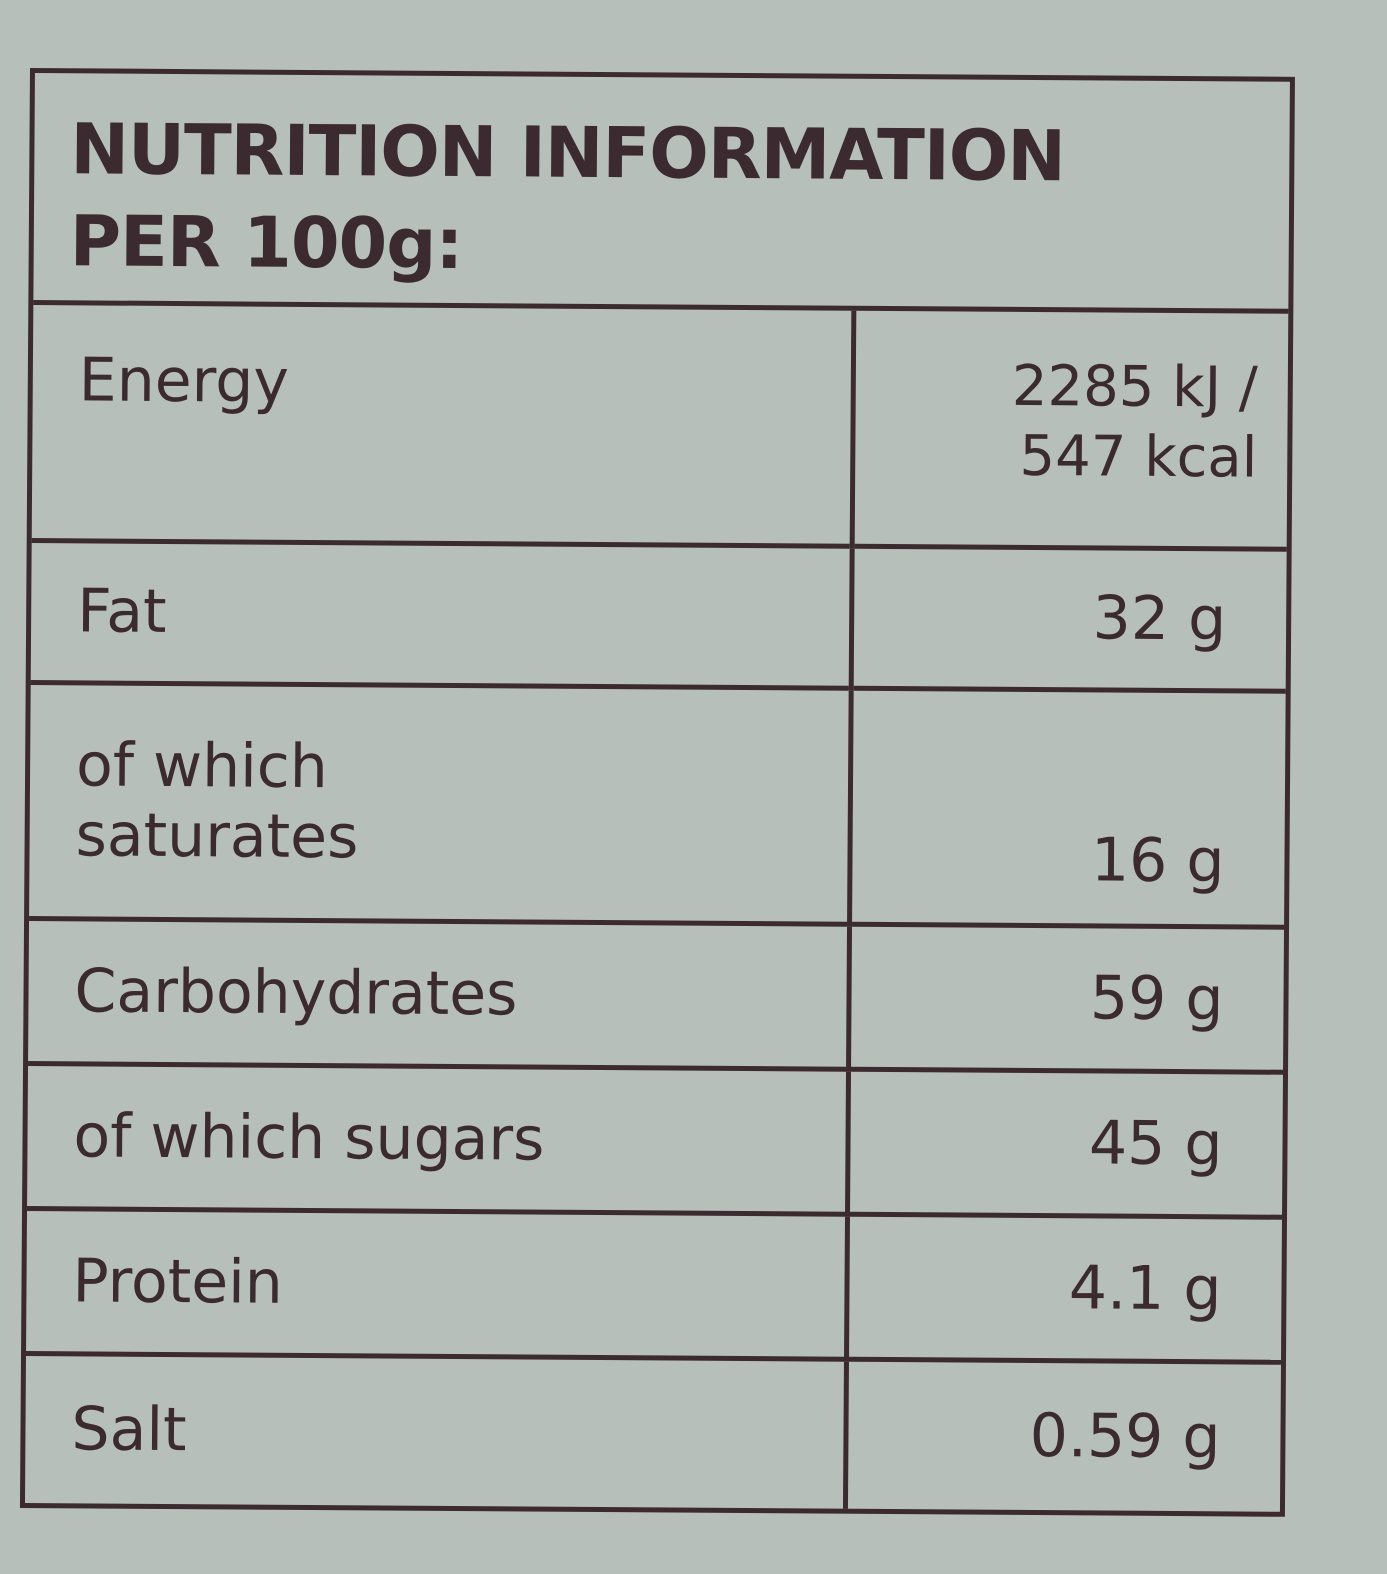  What do you see at coordinates (1065, 1142) in the screenshot?
I see `nutrient-value: 45 g` at bounding box center [1065, 1142].